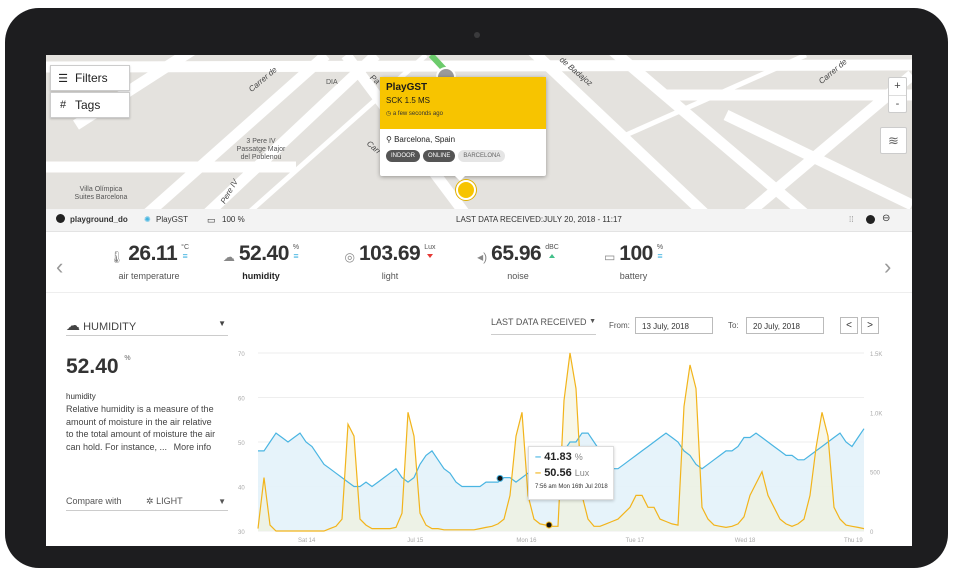  Describe the element at coordinates (92, 366) in the screenshot. I see `current-value-number: 52.40` at that location.